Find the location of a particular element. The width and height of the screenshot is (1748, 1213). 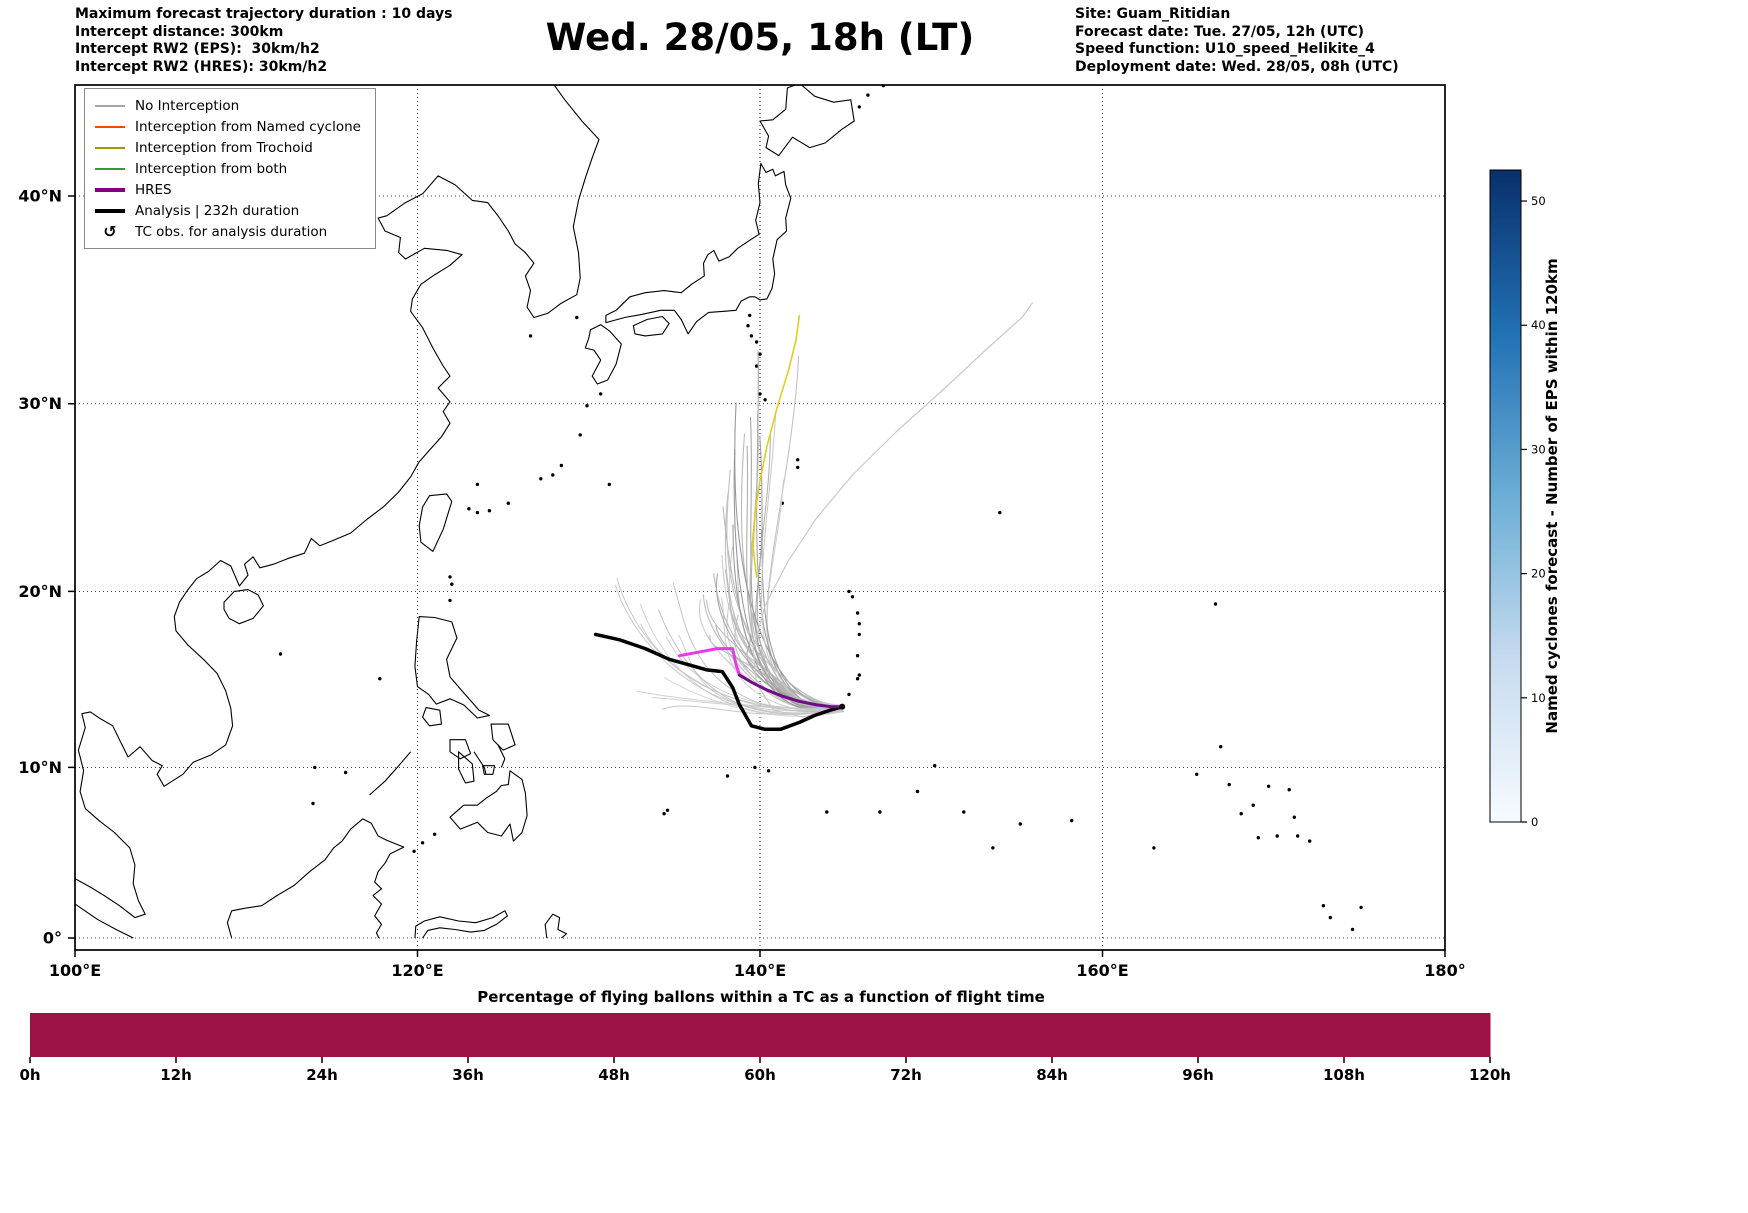

flightbar-tick-label: 72h is located at coordinates (906, 1075).